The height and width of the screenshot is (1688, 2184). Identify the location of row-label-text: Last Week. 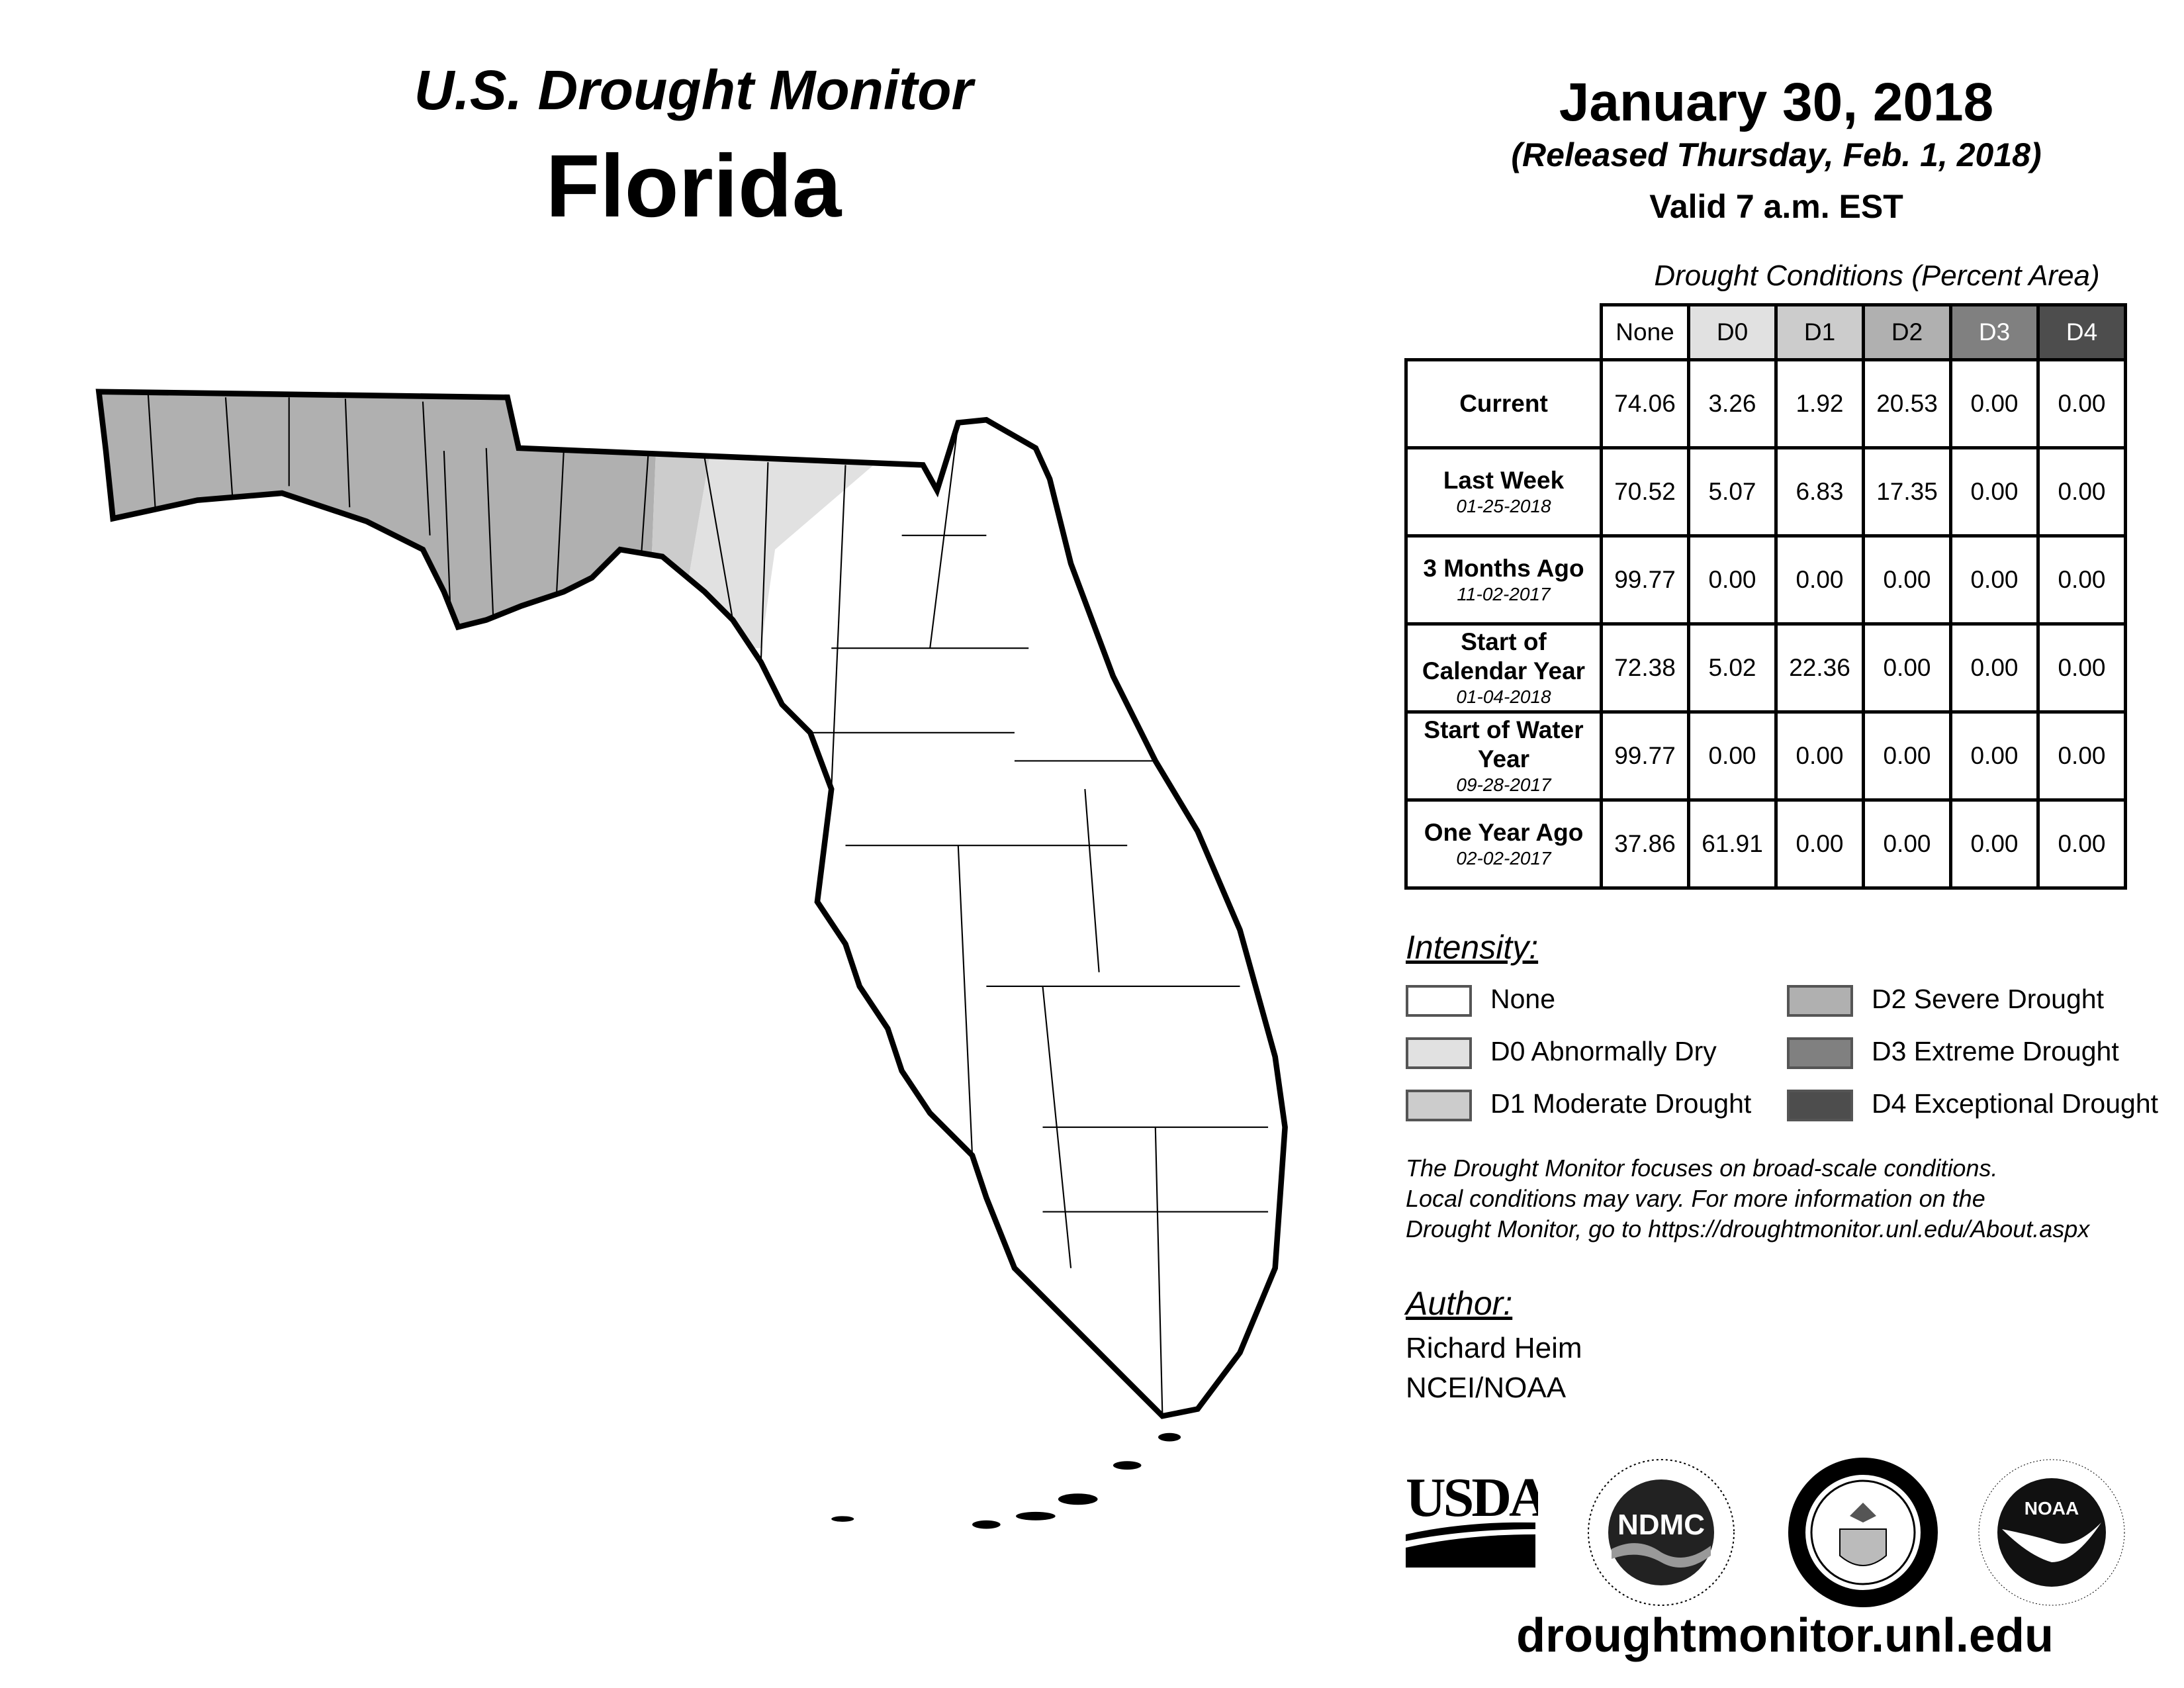
(1504, 480).